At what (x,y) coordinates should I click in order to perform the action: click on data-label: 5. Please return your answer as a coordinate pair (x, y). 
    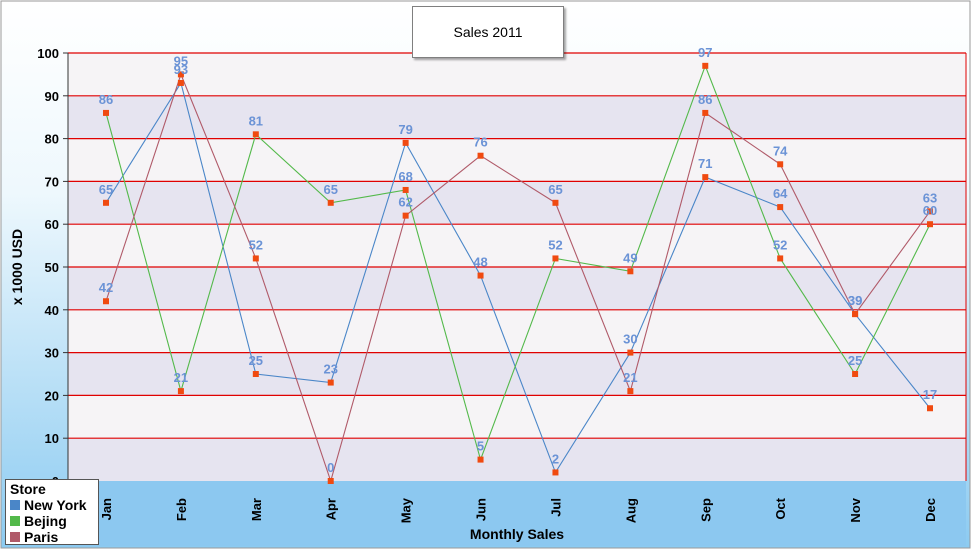
    Looking at the image, I should click on (480, 446).